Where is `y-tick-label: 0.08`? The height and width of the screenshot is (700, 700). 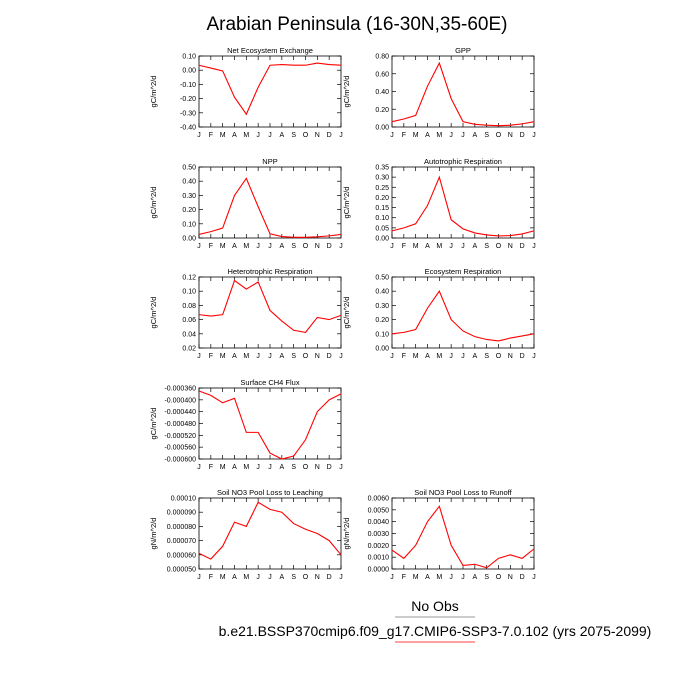 y-tick-label: 0.08 is located at coordinates (189, 306).